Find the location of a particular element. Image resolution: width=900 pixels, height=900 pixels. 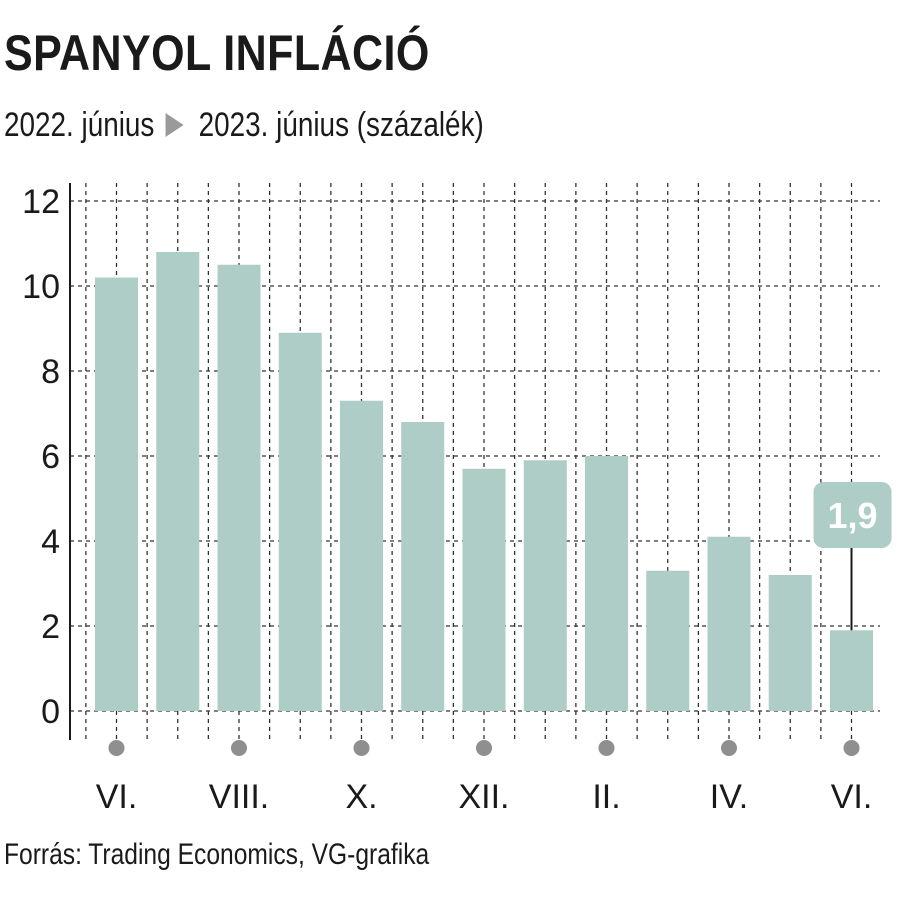

chart-subtitle: 2022. június 2023. június (százalék) is located at coordinates (244, 125).